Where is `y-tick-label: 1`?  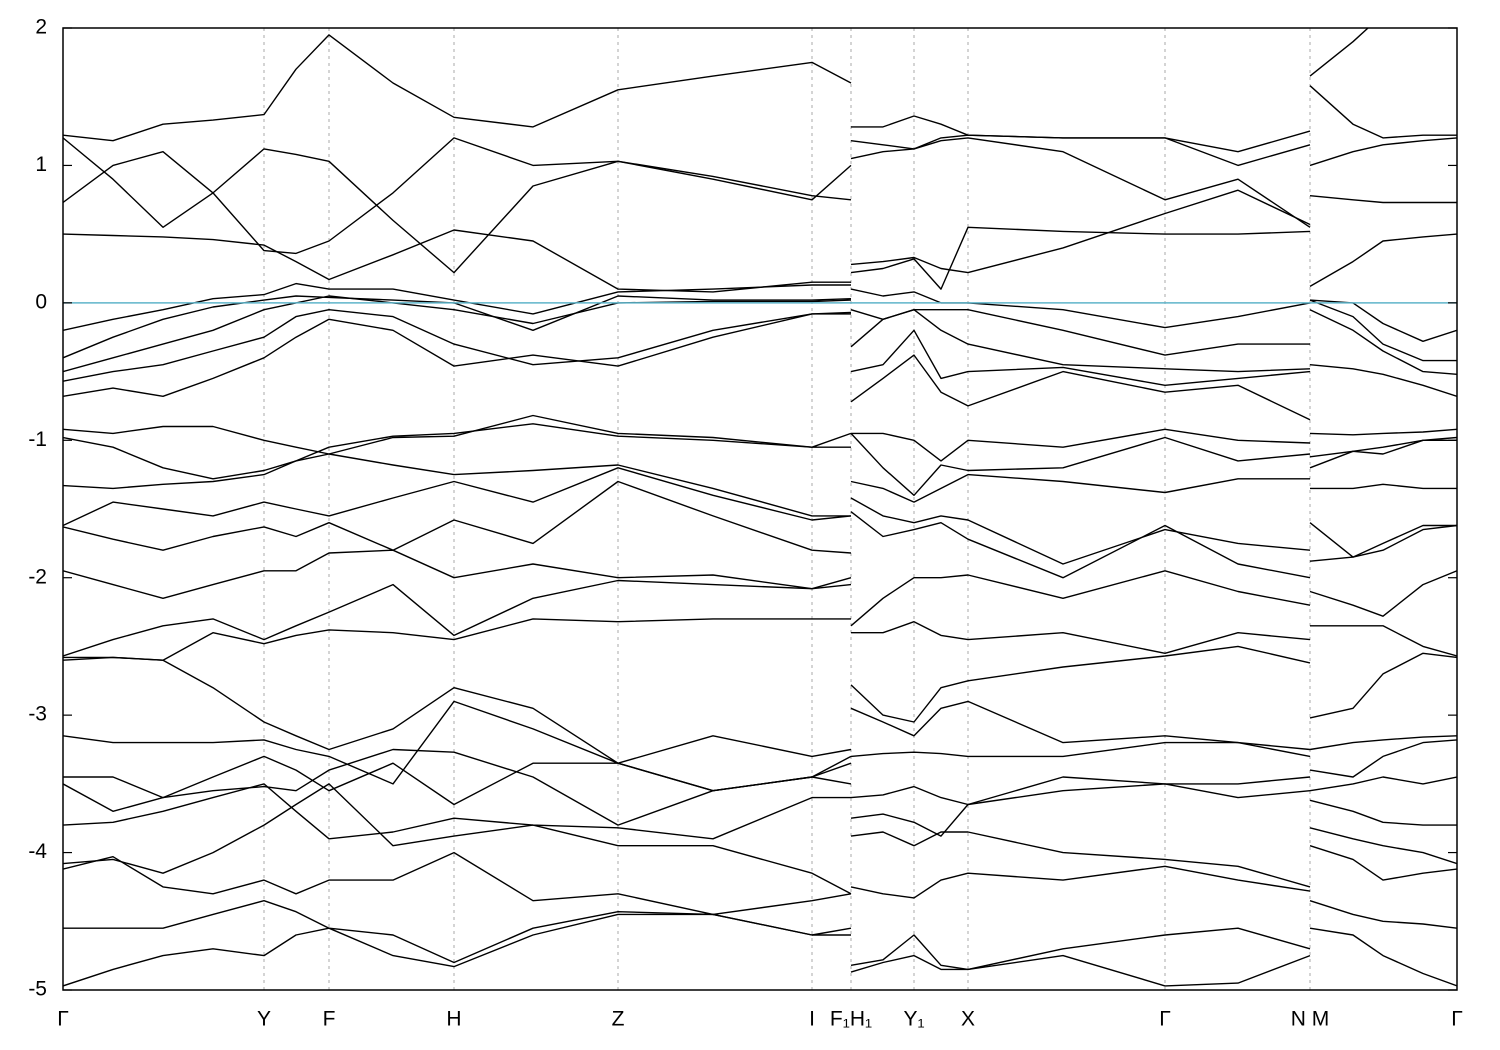
y-tick-label: 1 is located at coordinates (41, 164).